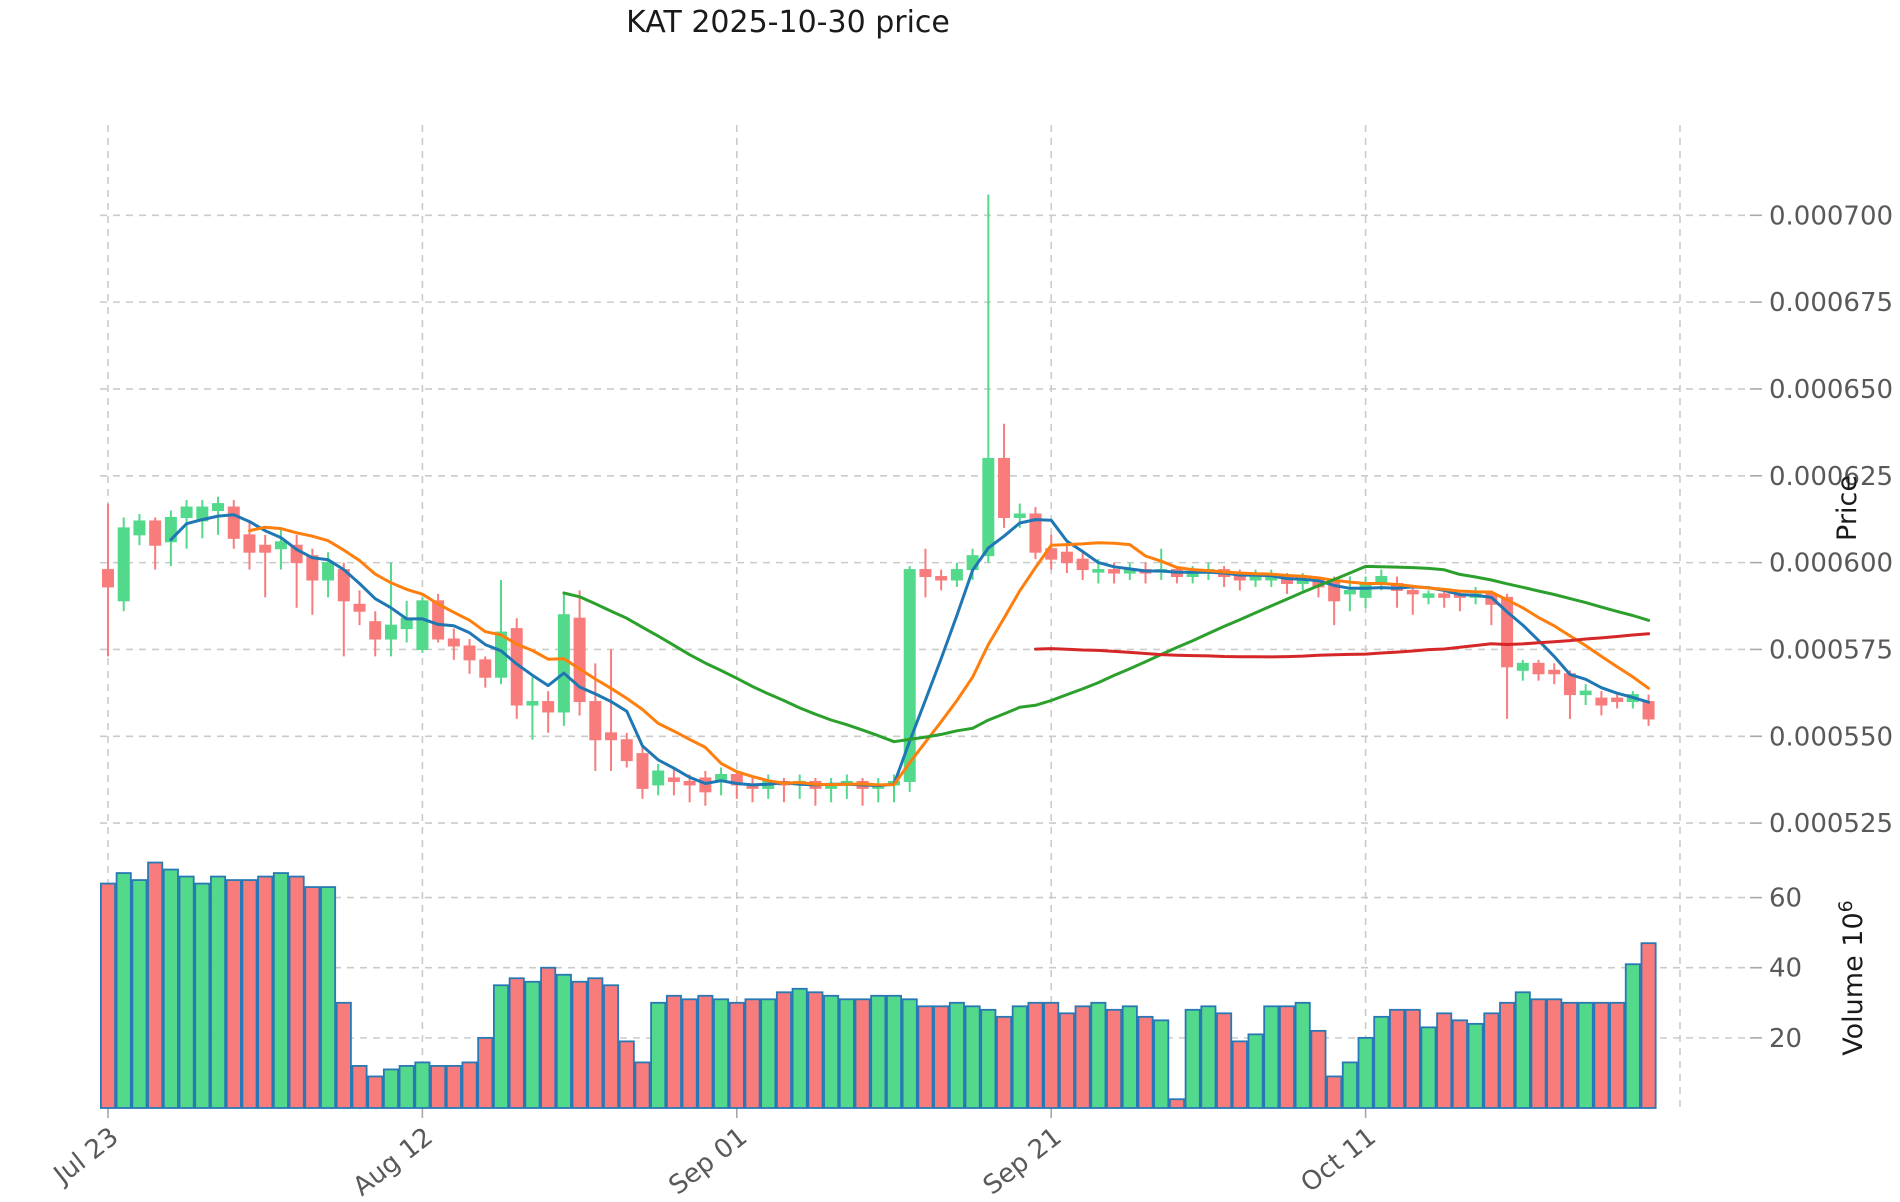  What do you see at coordinates (393, 1162) in the screenshot?
I see `date-tick-label: Aug 12` at bounding box center [393, 1162].